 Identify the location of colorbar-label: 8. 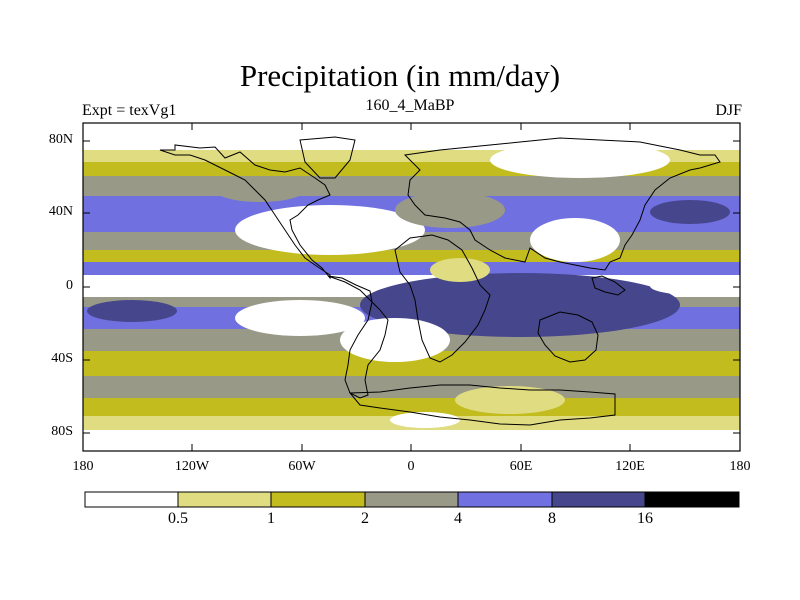
(552, 518).